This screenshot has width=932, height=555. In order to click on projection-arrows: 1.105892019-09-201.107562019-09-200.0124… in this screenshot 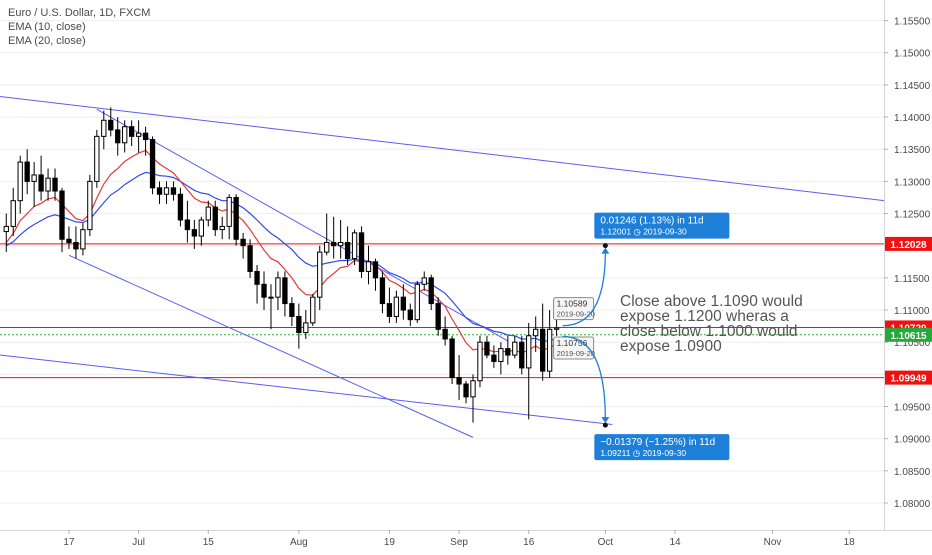, I will do `click(641, 336)`.